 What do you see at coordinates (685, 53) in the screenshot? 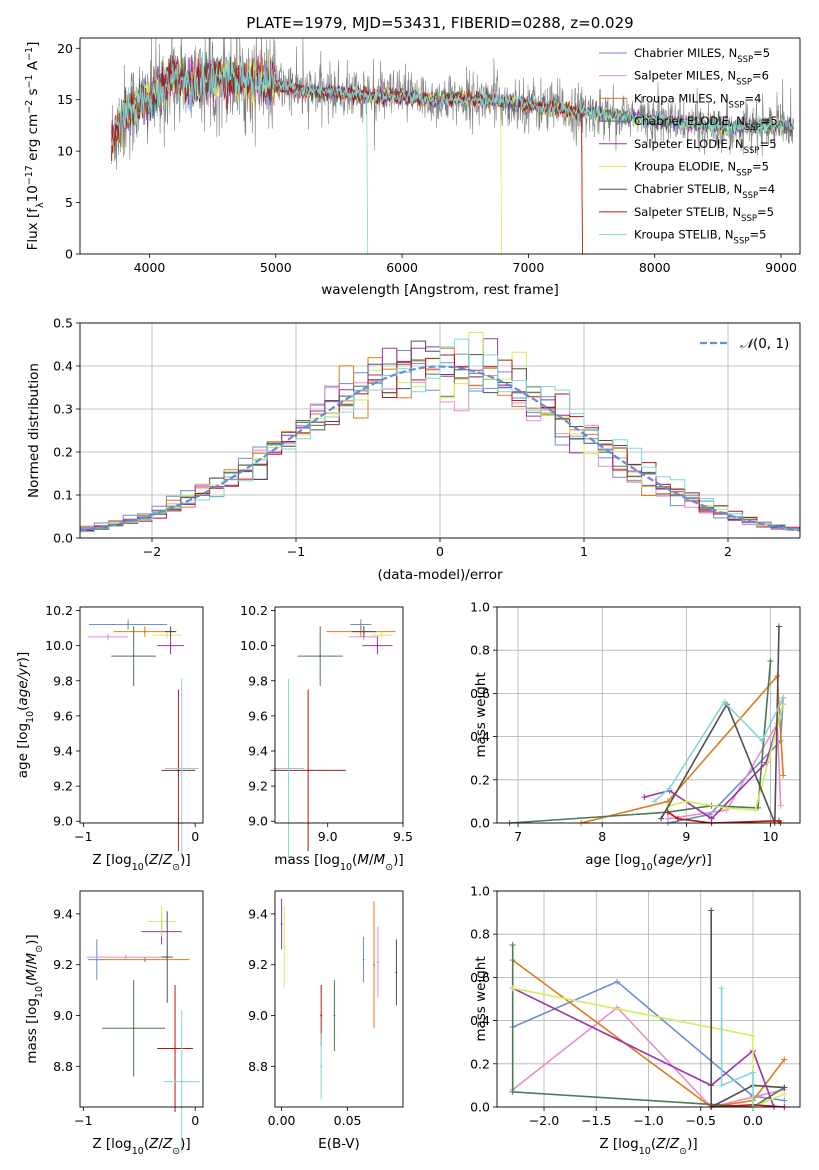
I see `legend-label-part: Chabrier MILES, N` at bounding box center [685, 53].